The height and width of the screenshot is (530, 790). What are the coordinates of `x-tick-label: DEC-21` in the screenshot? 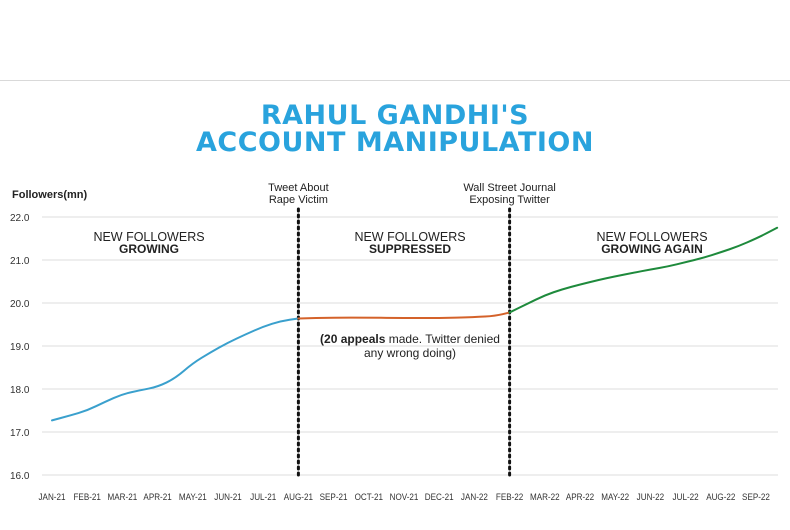 It's located at (439, 497).